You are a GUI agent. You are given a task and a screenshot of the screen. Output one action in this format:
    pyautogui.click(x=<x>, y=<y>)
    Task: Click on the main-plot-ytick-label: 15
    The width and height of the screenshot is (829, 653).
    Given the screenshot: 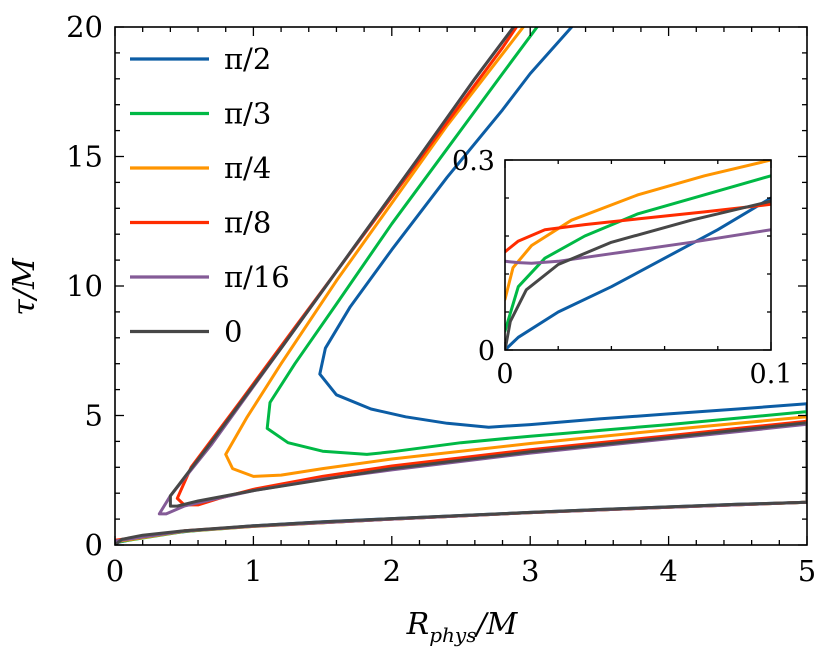 What is the action you would take?
    pyautogui.click(x=84, y=157)
    